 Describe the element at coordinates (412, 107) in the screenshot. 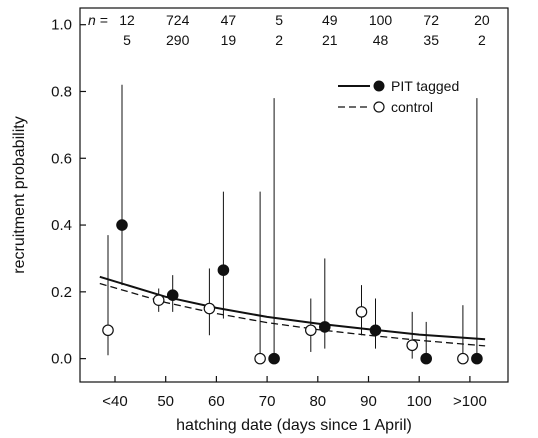

I see `legend-label-control: control` at that location.